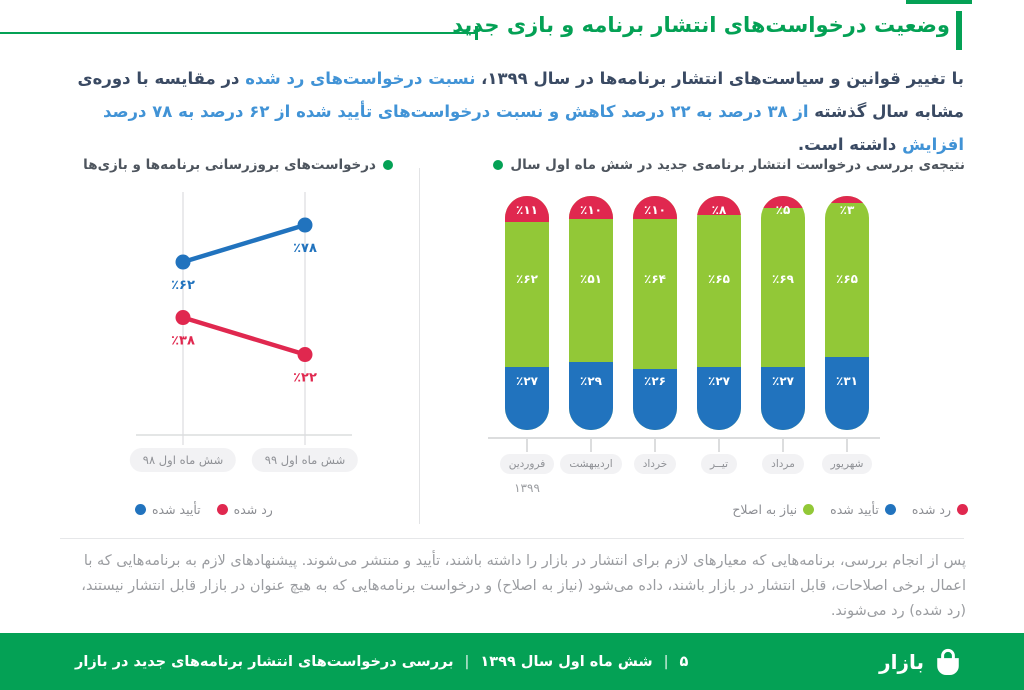 This screenshot has width=1024, height=690. Describe the element at coordinates (566, 661) in the screenshot. I see `footer-period: شش ماه اول سال ۱۳۹۹` at that location.